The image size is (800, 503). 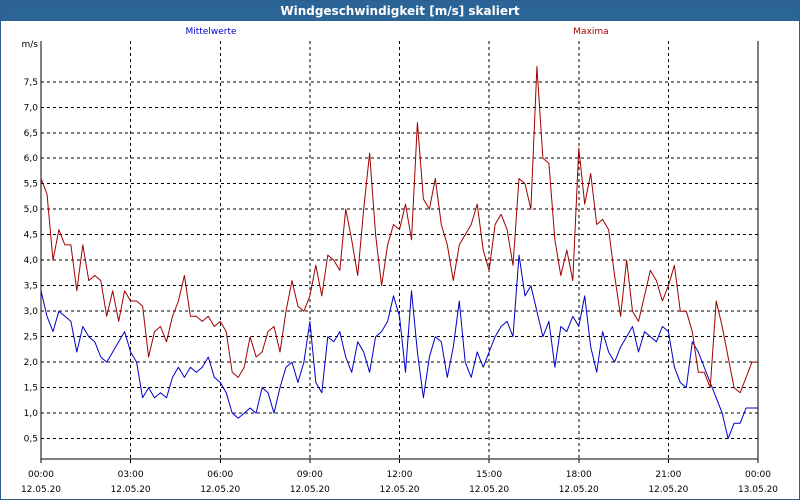 What do you see at coordinates (31, 287) in the screenshot?
I see `y-tick-label: 3,5` at bounding box center [31, 287].